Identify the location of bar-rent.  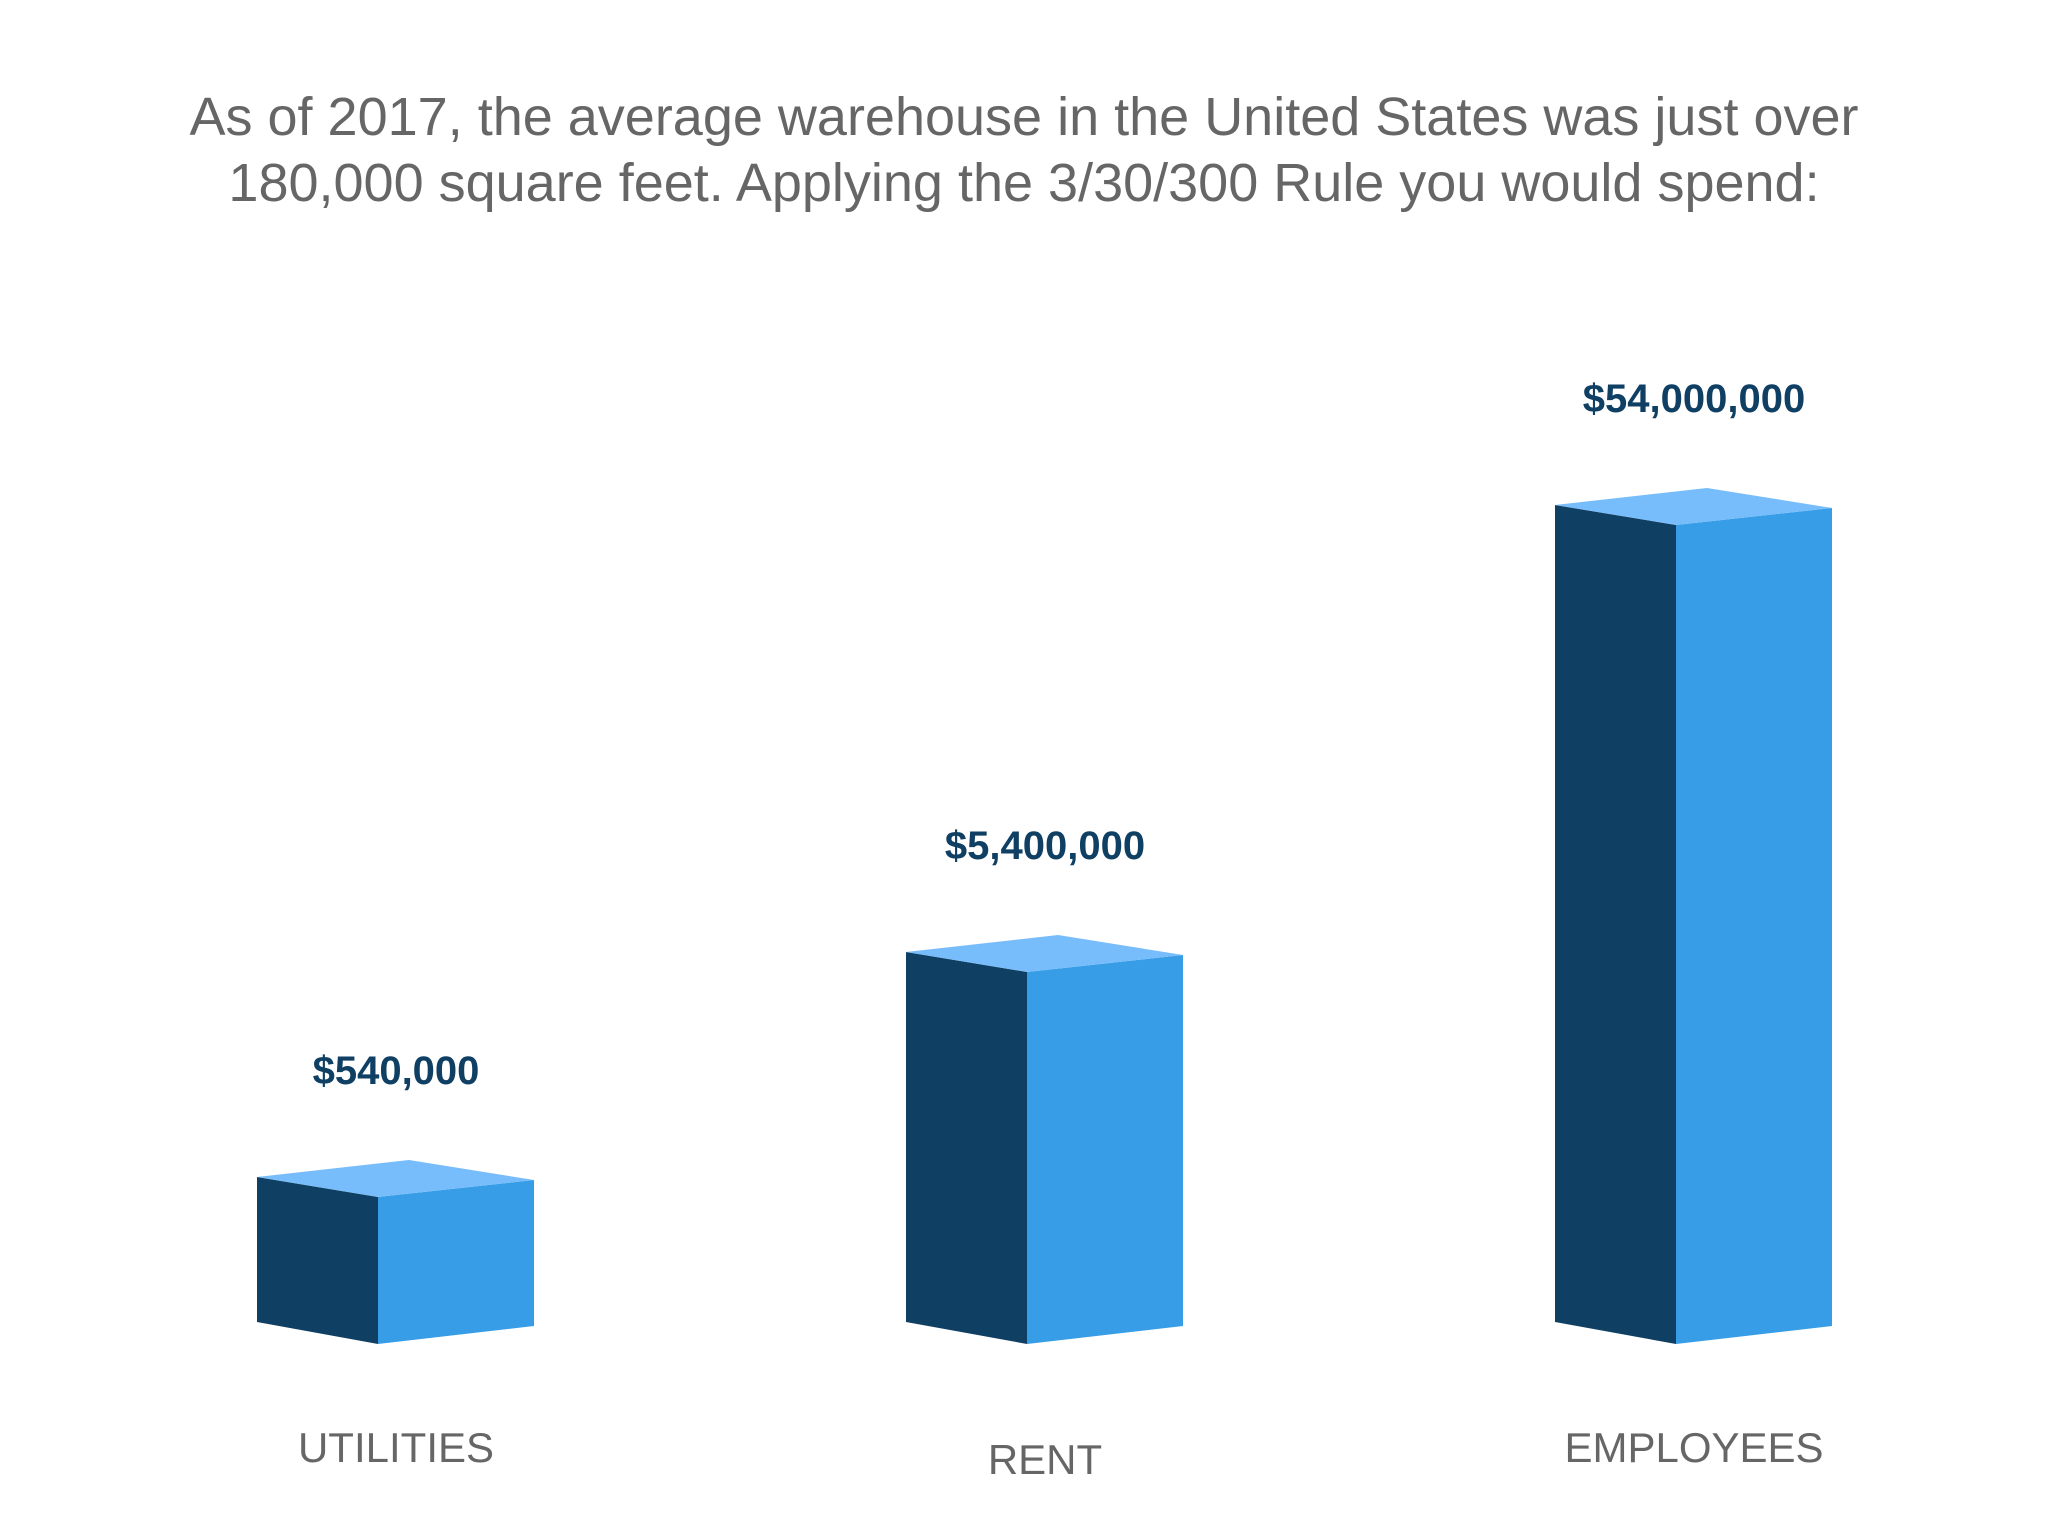
(1044, 1139).